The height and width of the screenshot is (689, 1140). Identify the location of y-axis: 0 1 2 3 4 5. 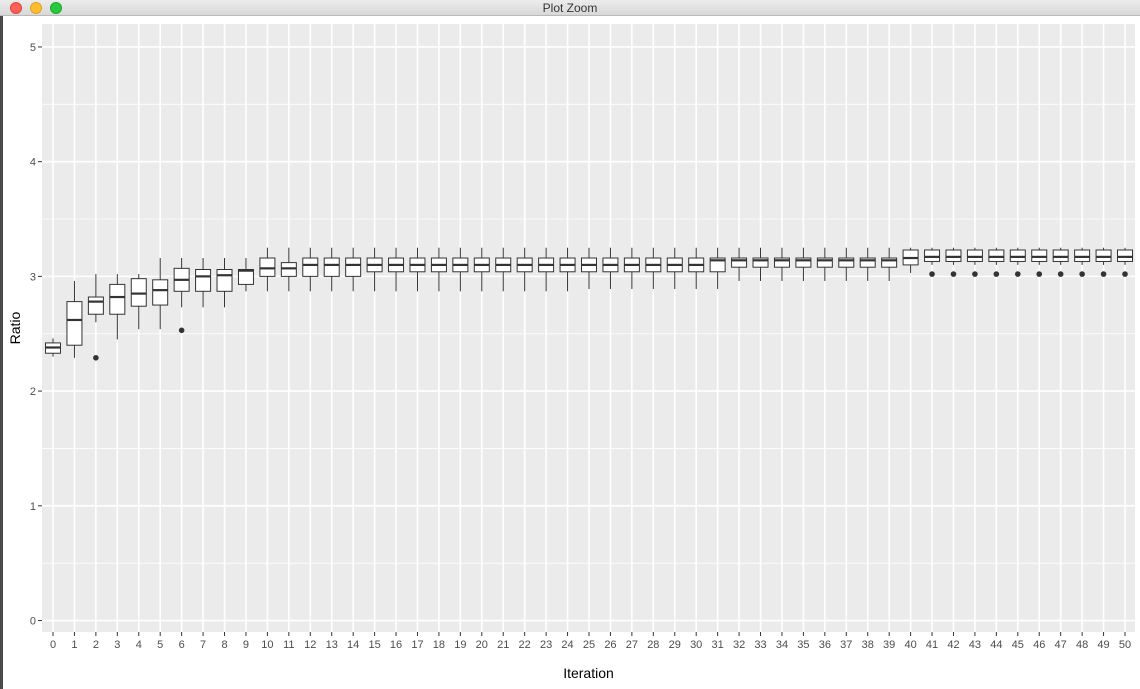
(36, 335).